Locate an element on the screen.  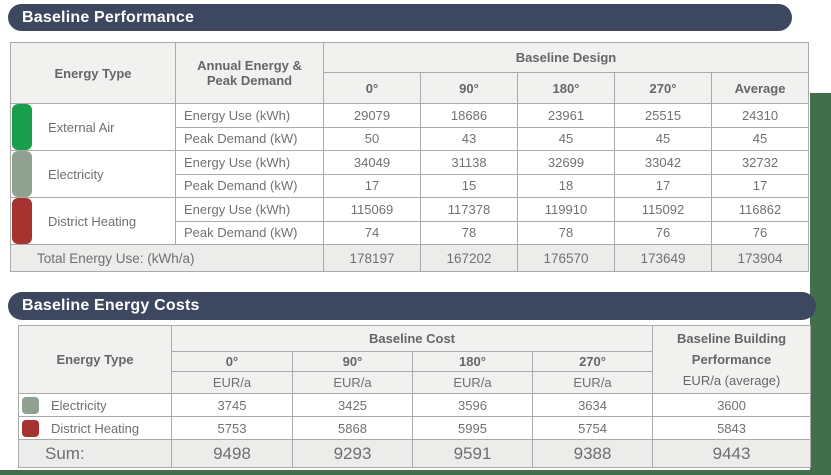
value-cell: 18686 is located at coordinates (469, 115).